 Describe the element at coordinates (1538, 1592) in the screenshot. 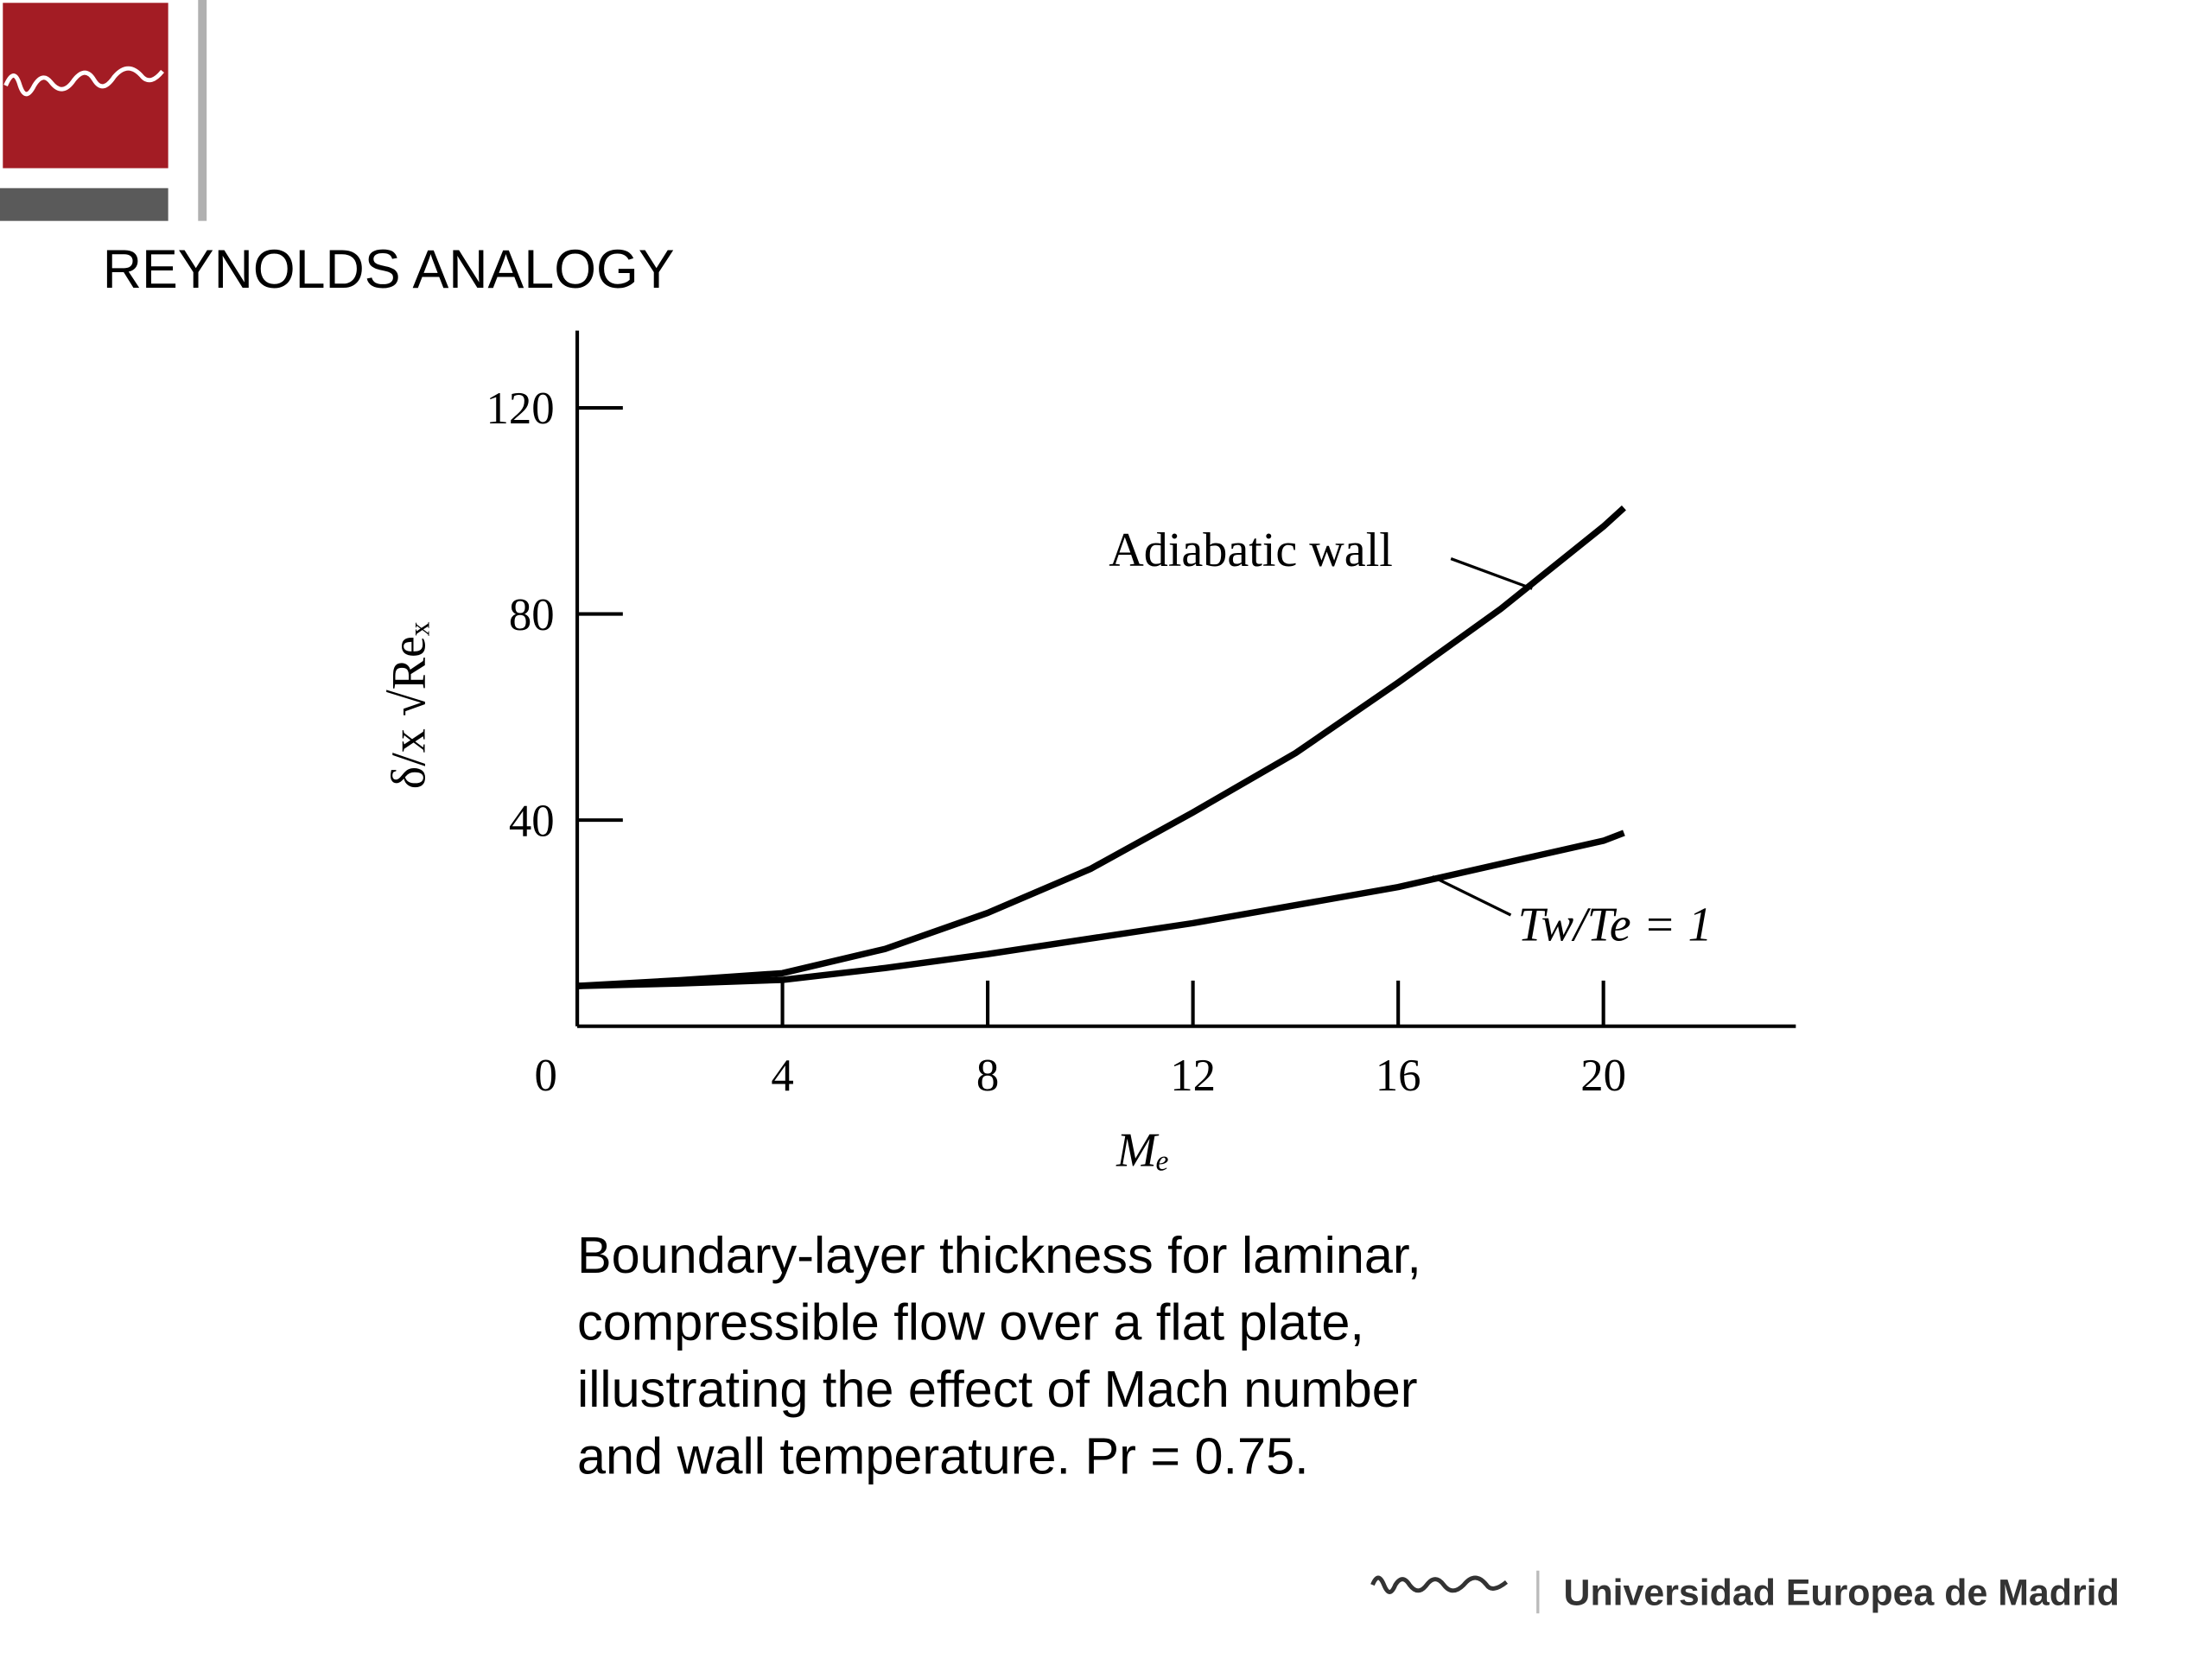

I see `footer-divider` at that location.